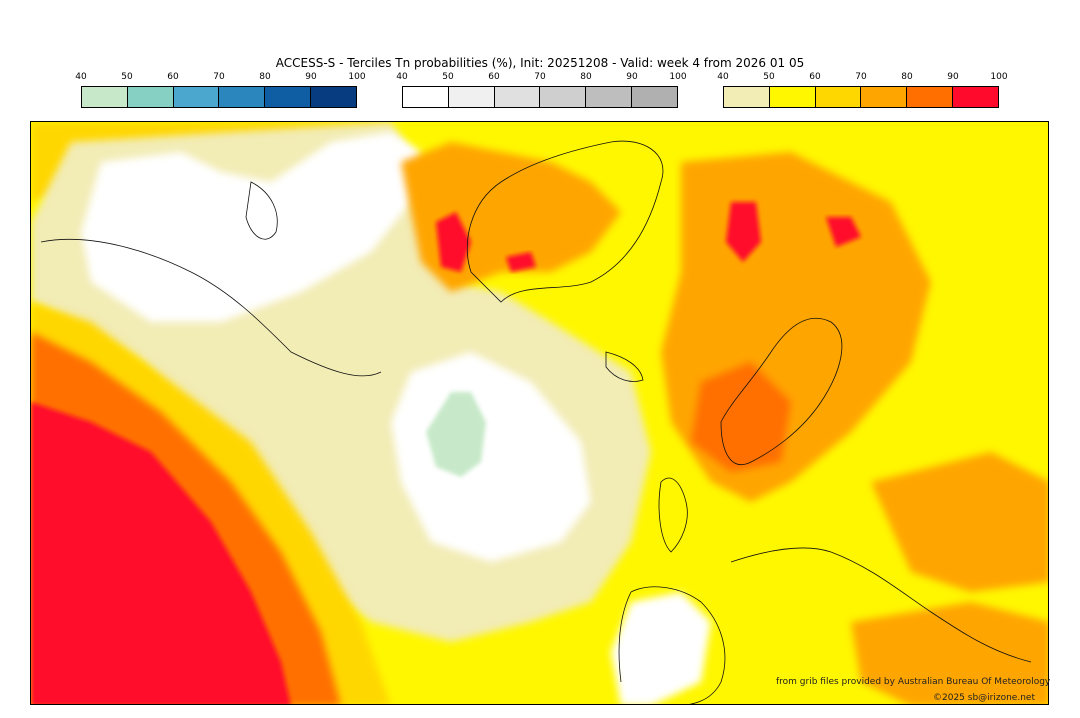 The image size is (1080, 718). I want to click on field-dark-orange-scandinavia, so click(741, 417).